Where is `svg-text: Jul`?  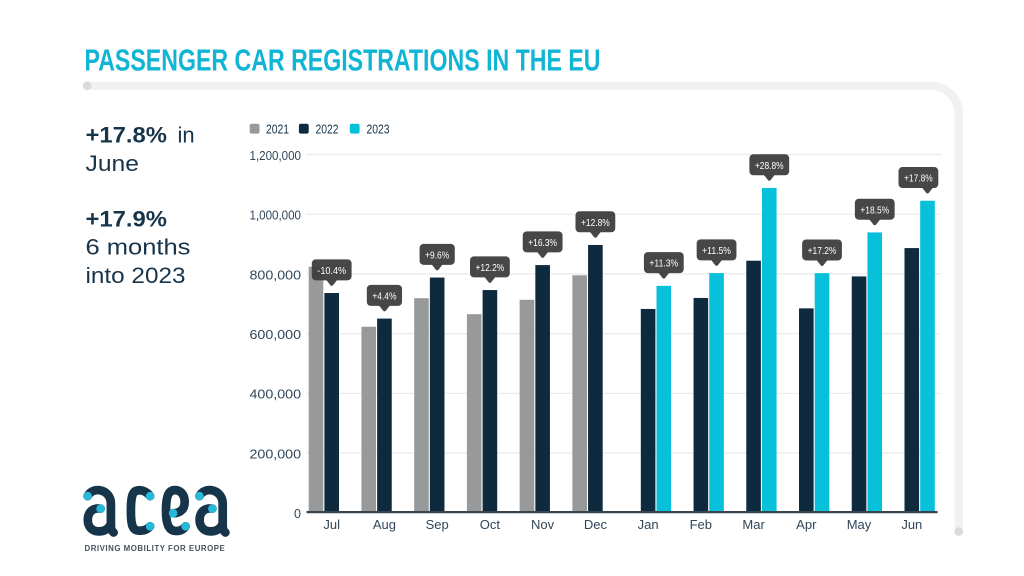
svg-text: Jul is located at coordinates (331, 524).